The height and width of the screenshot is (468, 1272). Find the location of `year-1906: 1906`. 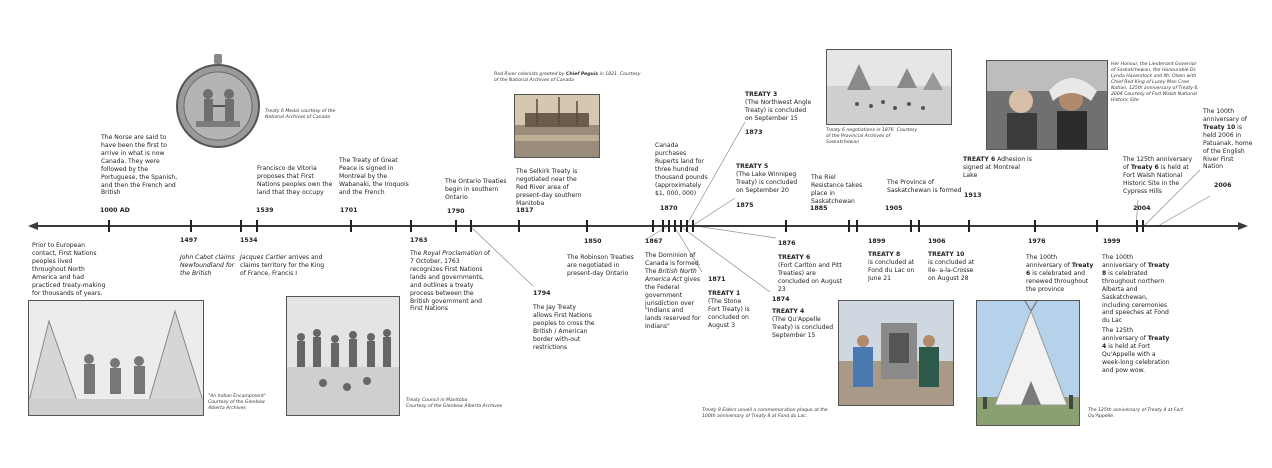

year-1906: 1906 is located at coordinates (937, 241).